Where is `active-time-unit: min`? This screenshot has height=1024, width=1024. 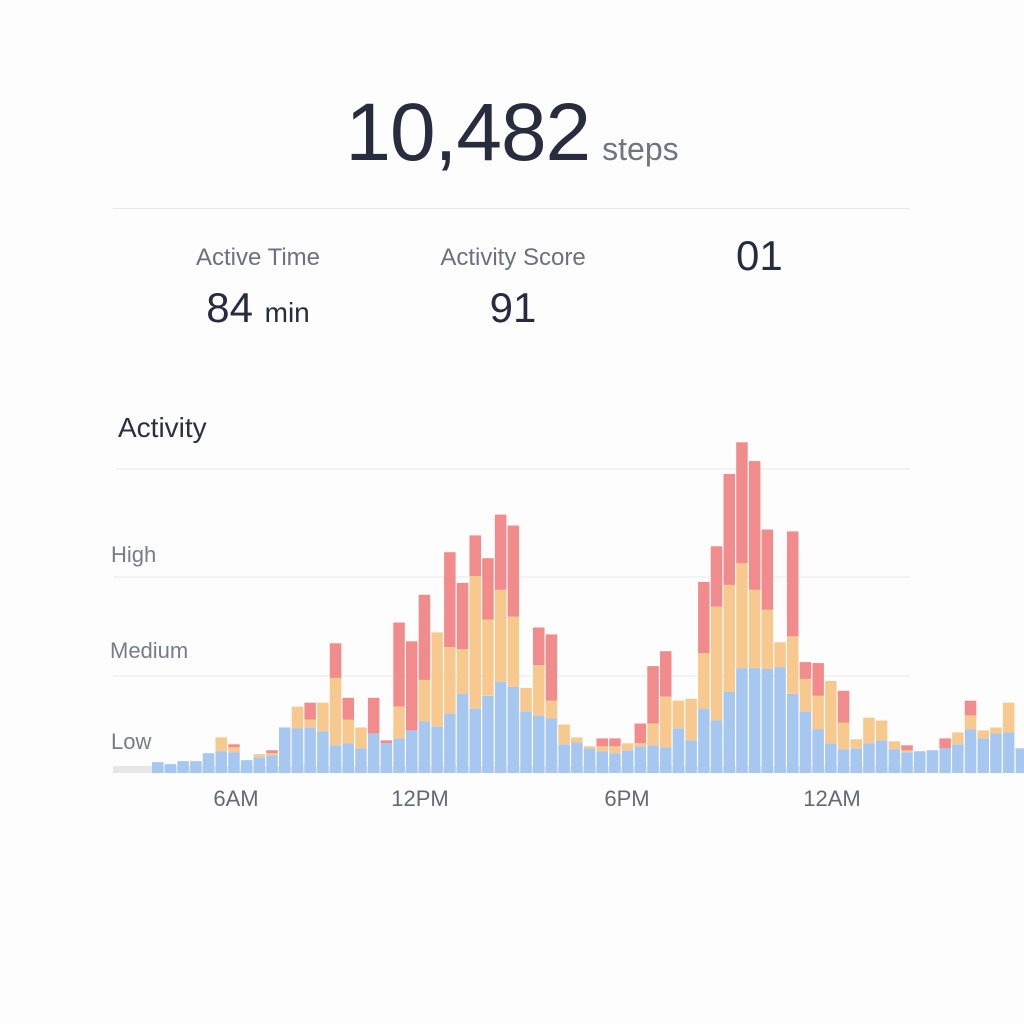 active-time-unit: min is located at coordinates (287, 312).